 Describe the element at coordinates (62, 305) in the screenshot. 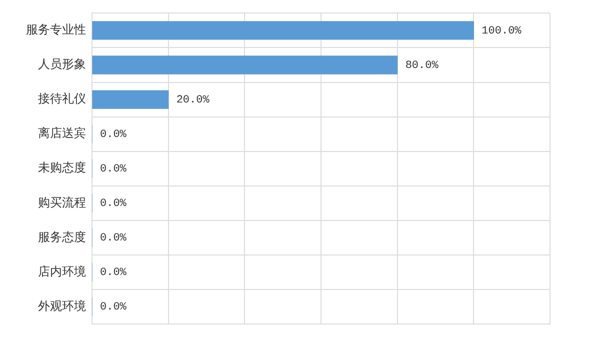

I see `y-tick-label: 外观环境` at that location.